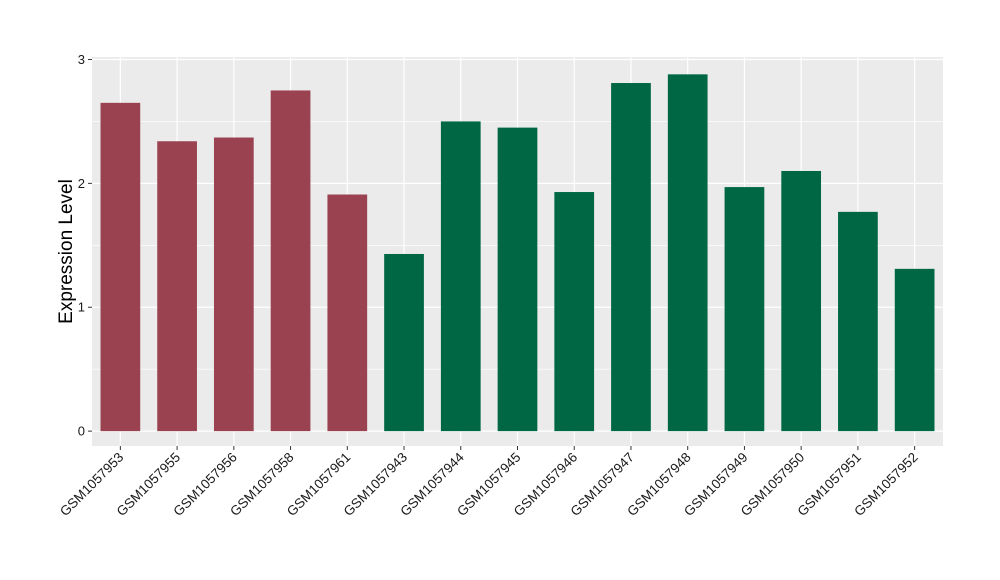 Image resolution: width=1000 pixels, height=580 pixels. I want to click on bar-GSM1057955, so click(177, 286).